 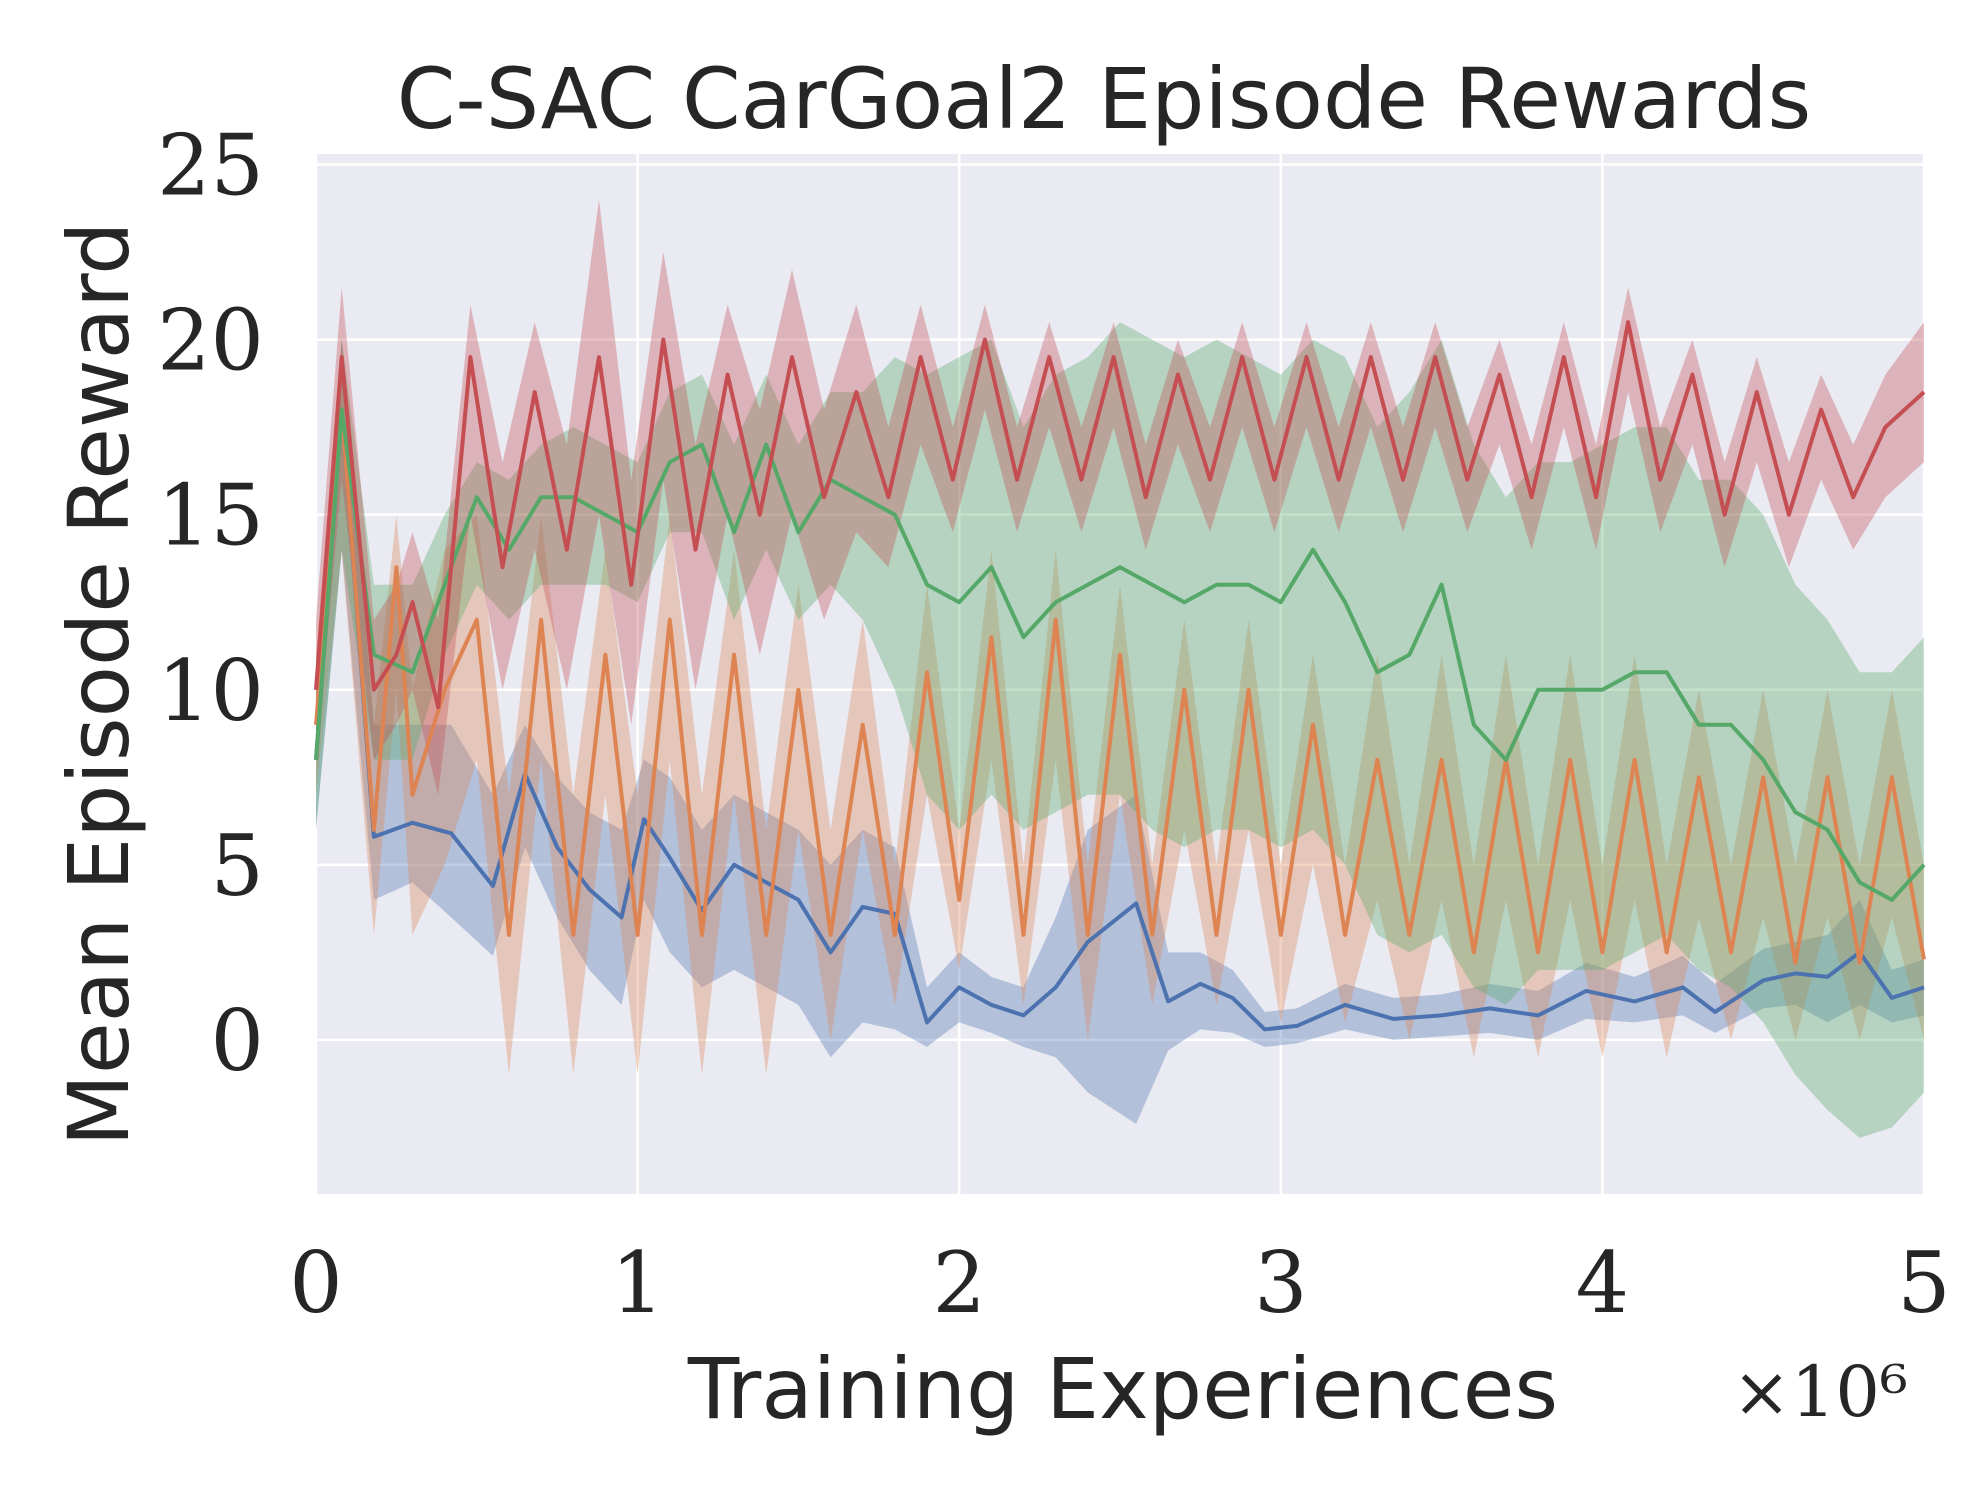 What do you see at coordinates (1280, 1283) in the screenshot?
I see `x-tick-label: 3` at bounding box center [1280, 1283].